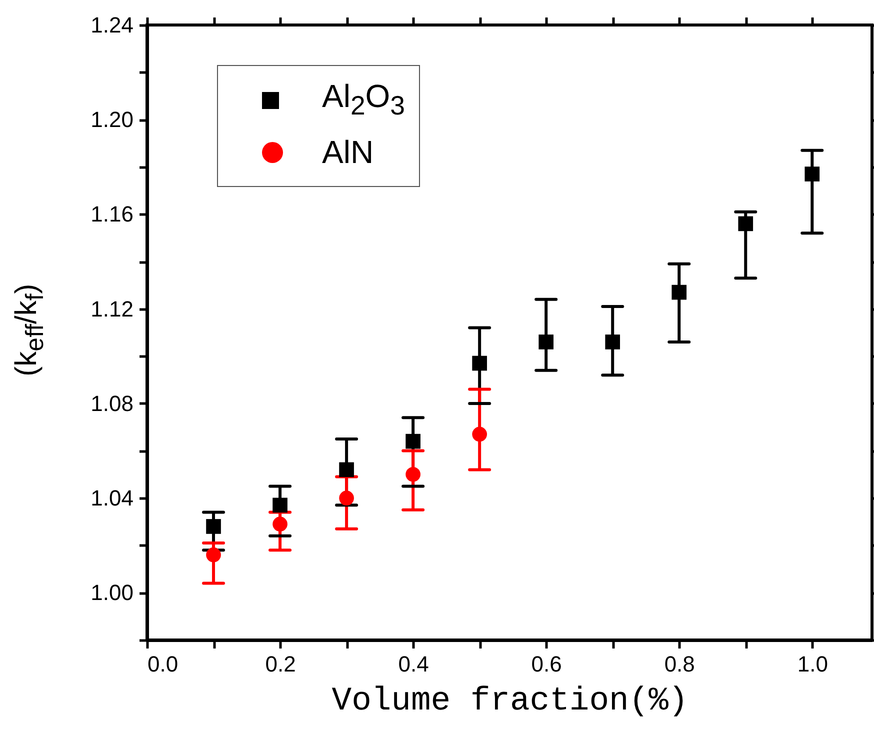 This screenshot has height=731, width=874. Describe the element at coordinates (348, 152) in the screenshot. I see `legend-label: AlN` at that location.